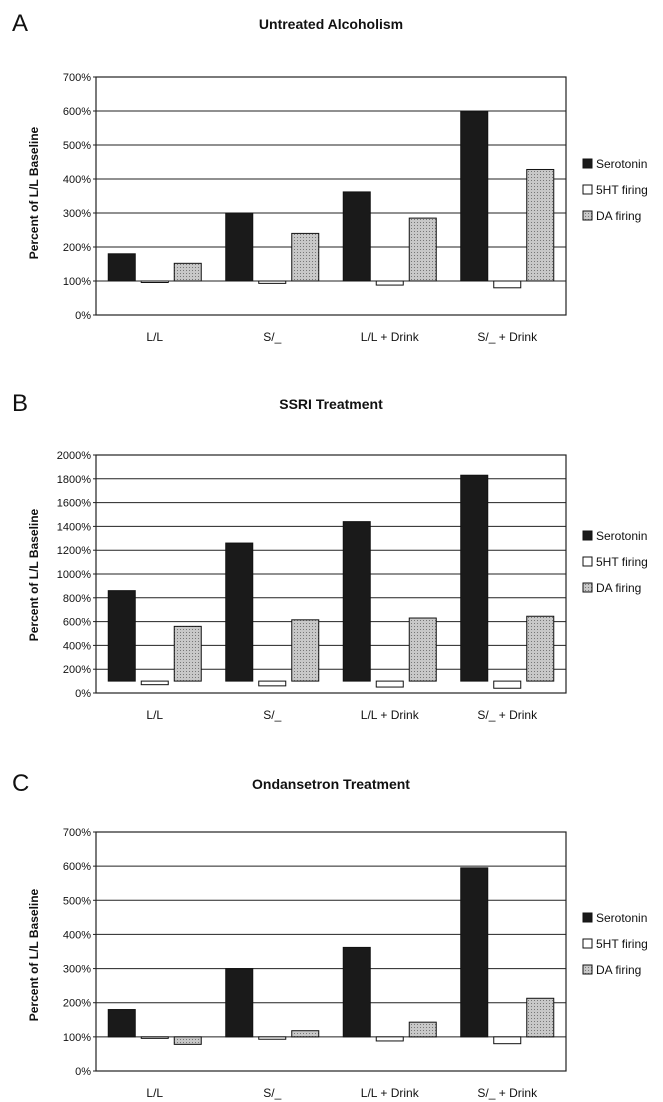  I want to click on y-tick-label: 700%, so click(77, 78).